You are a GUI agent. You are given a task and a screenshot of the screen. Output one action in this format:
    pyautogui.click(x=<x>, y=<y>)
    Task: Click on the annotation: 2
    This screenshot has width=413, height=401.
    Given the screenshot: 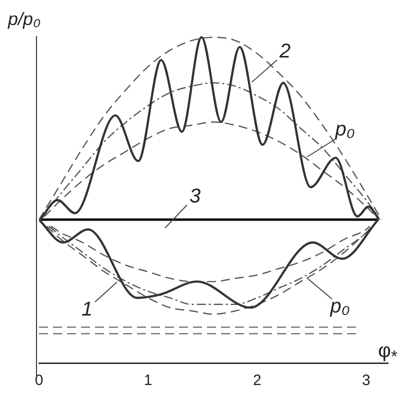 What is the action you would take?
    pyautogui.click(x=284, y=51)
    